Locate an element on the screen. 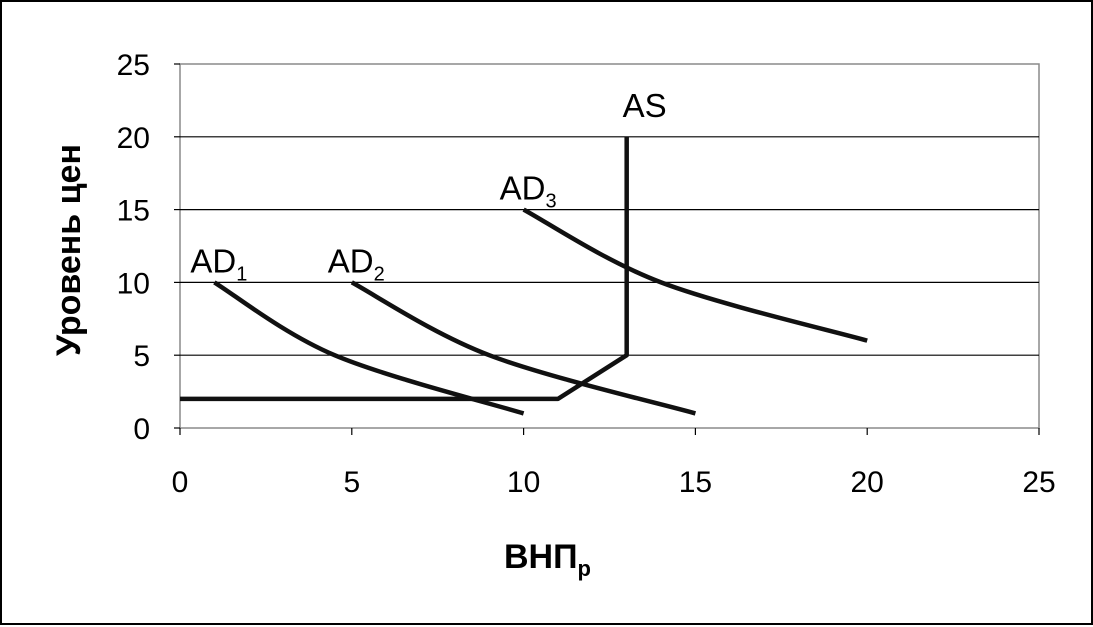 Image resolution: width=1093 pixels, height=627 pixels. series-label-text-as: AS is located at coordinates (645, 105).